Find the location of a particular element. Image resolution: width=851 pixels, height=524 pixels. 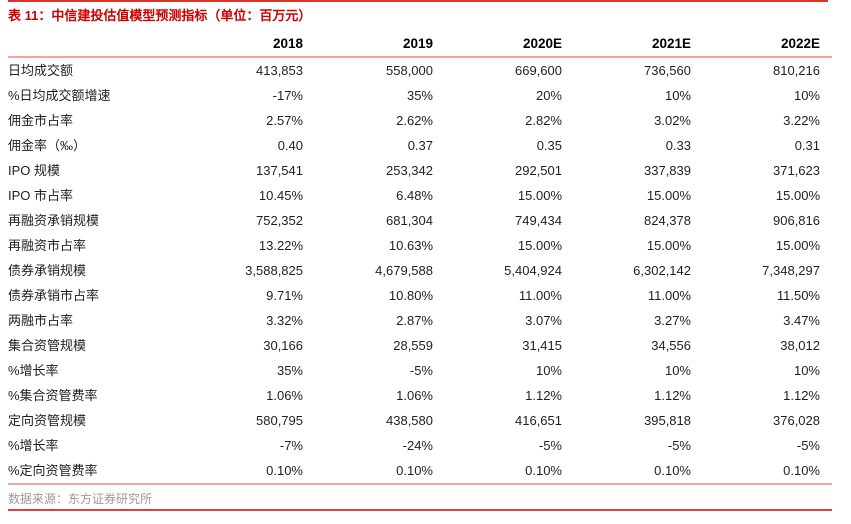

row-value: -17% is located at coordinates (287, 95).